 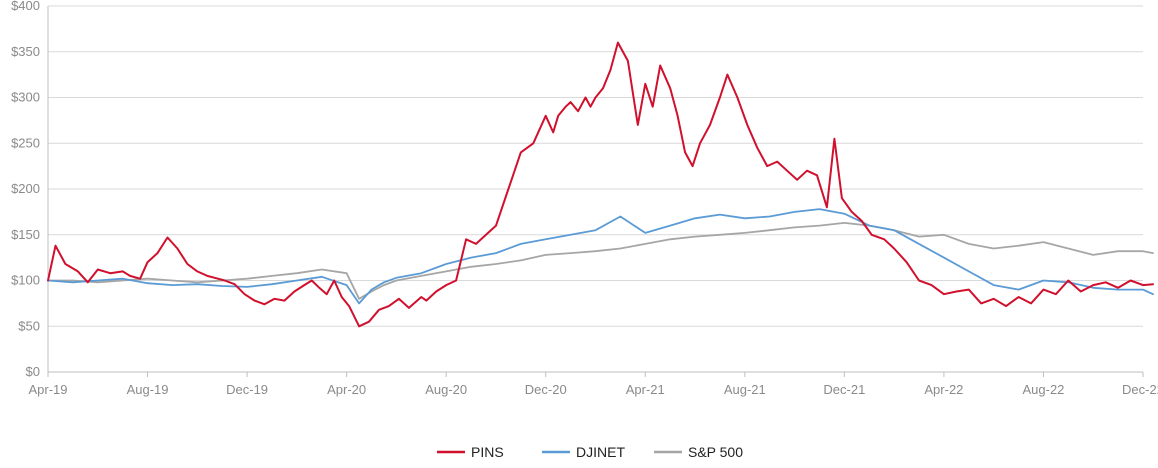 What do you see at coordinates (25, 51) in the screenshot?
I see `y-tick-label: $350` at bounding box center [25, 51].